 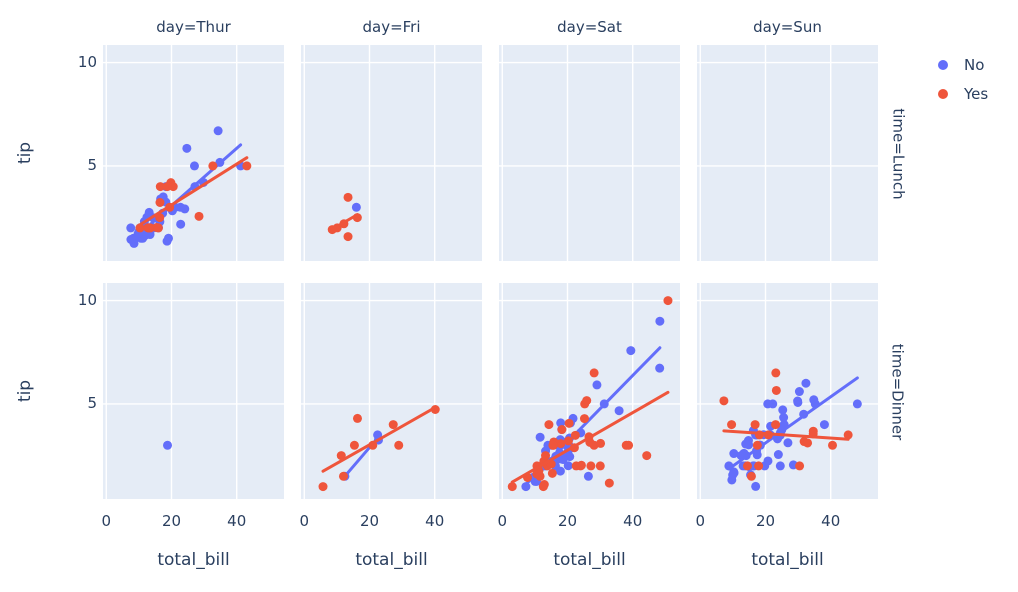 I want to click on facet-sat-lunch, so click(x=589, y=153).